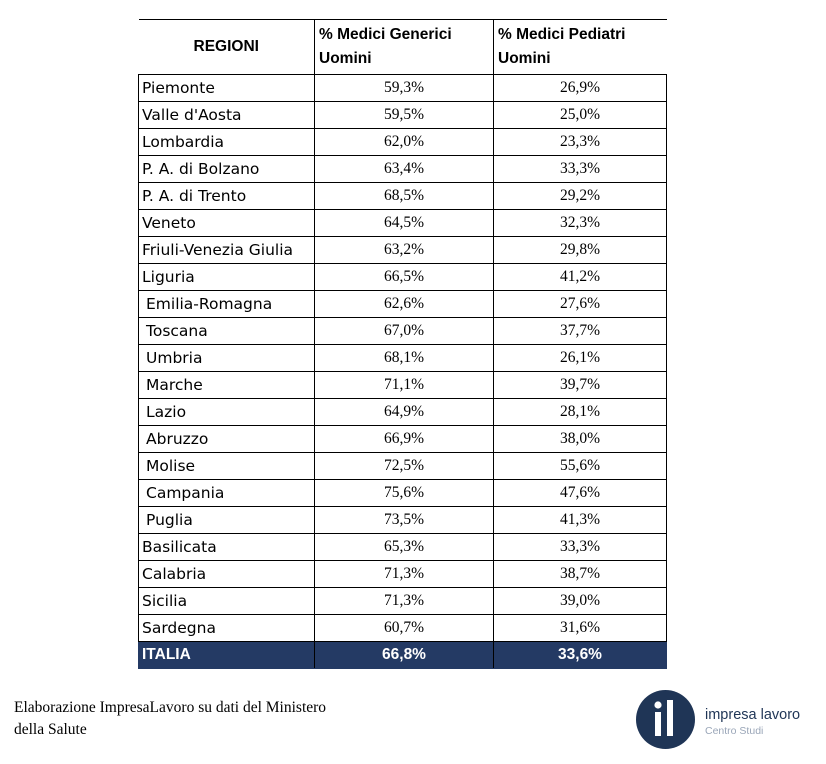  I want to click on header-medici-generici-line1: % Medici Generici, so click(385, 34).